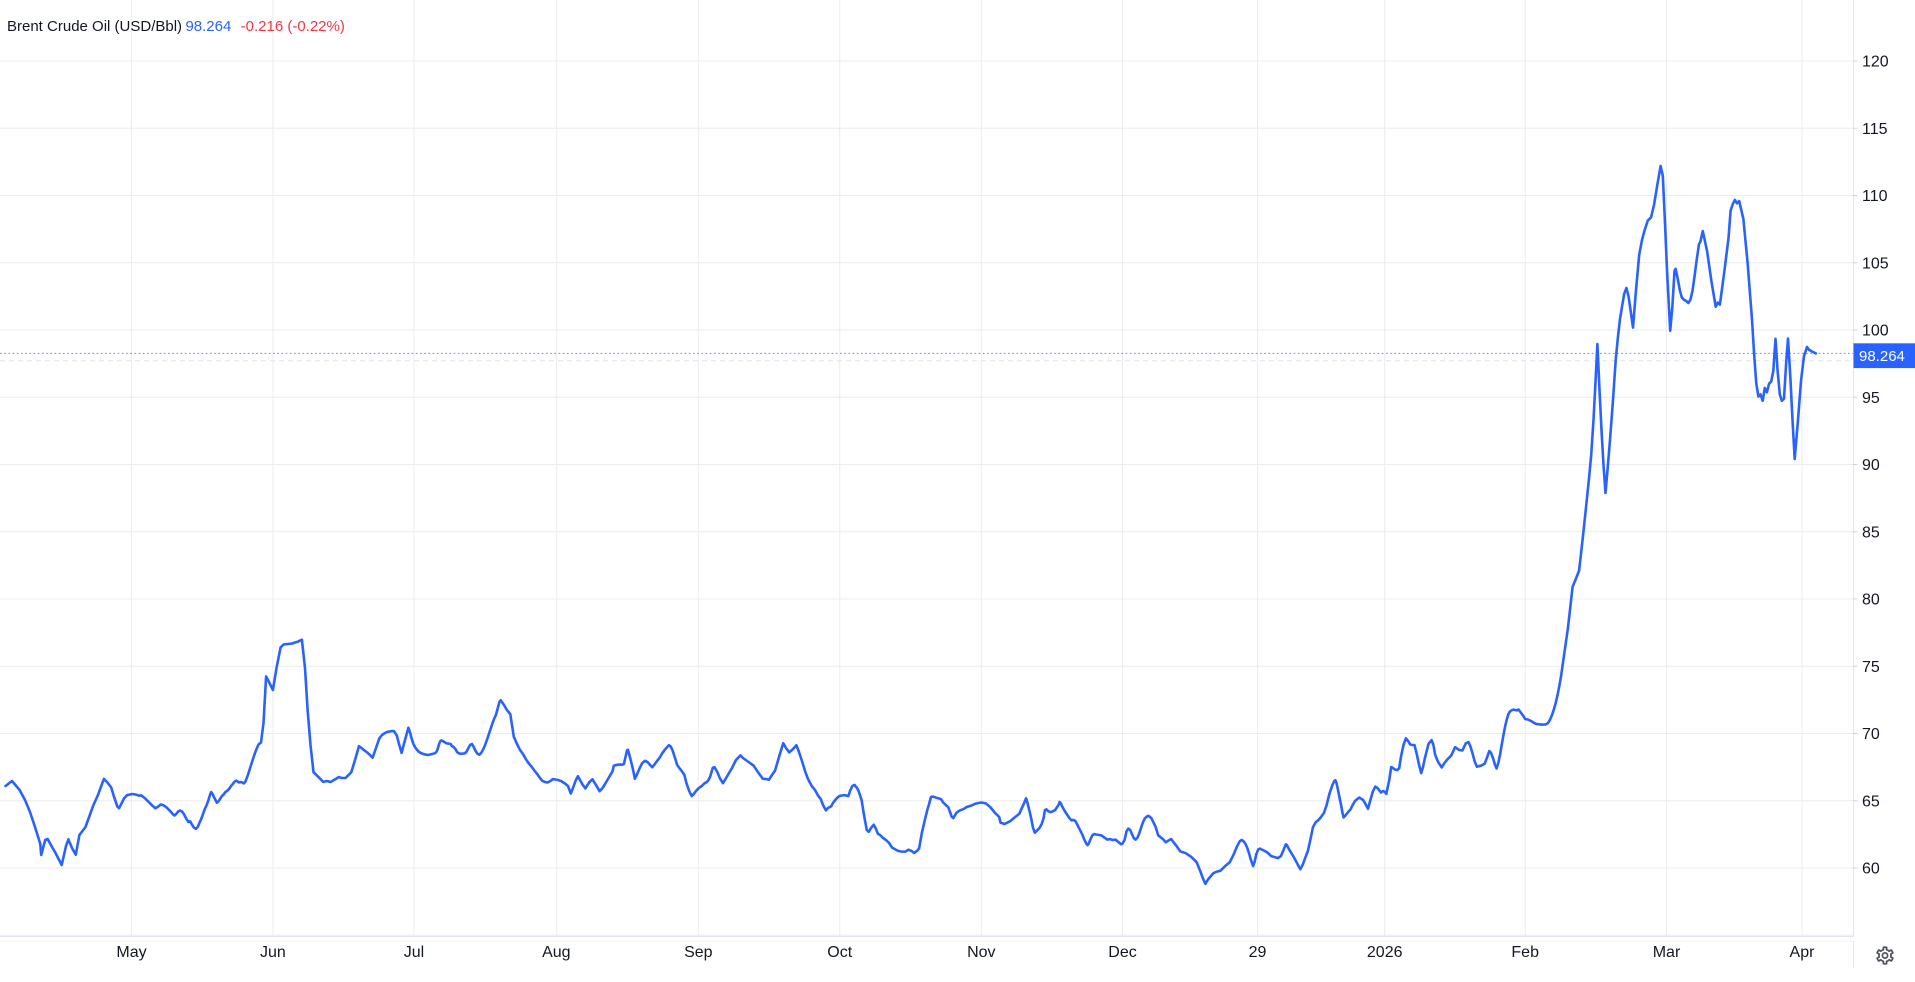 The height and width of the screenshot is (982, 1915). What do you see at coordinates (1871, 398) in the screenshot?
I see `svg-text: 95` at bounding box center [1871, 398].